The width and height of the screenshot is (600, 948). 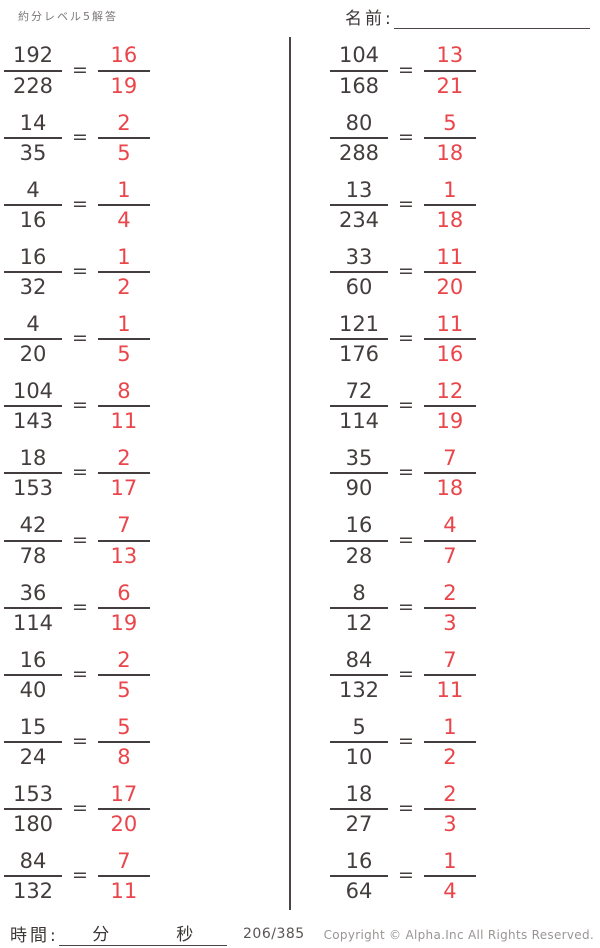 What do you see at coordinates (124, 555) in the screenshot?
I see `answer-denominator: 13` at bounding box center [124, 555].